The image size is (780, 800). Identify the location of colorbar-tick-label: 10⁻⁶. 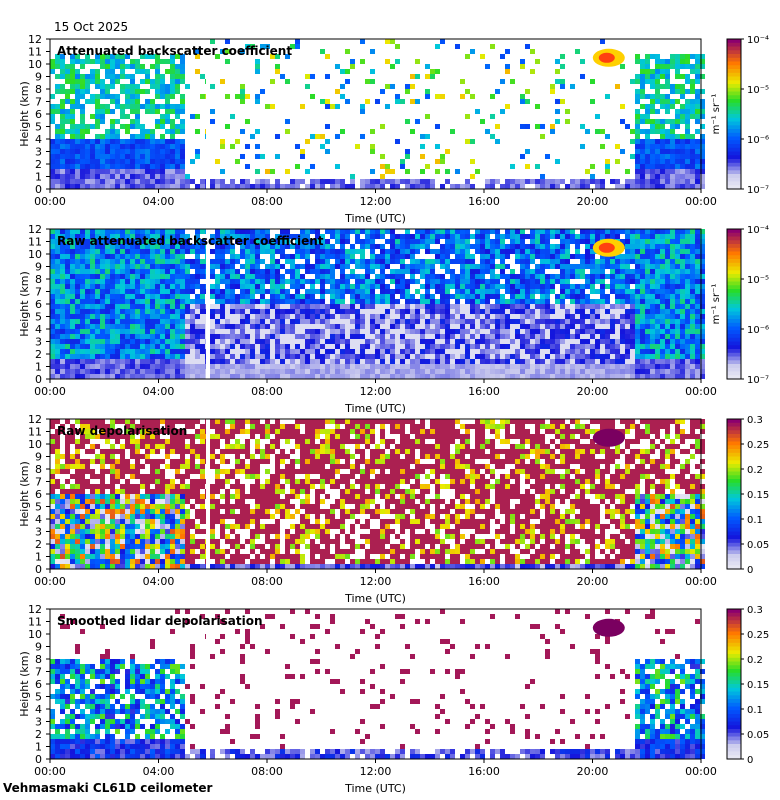
(758, 140).